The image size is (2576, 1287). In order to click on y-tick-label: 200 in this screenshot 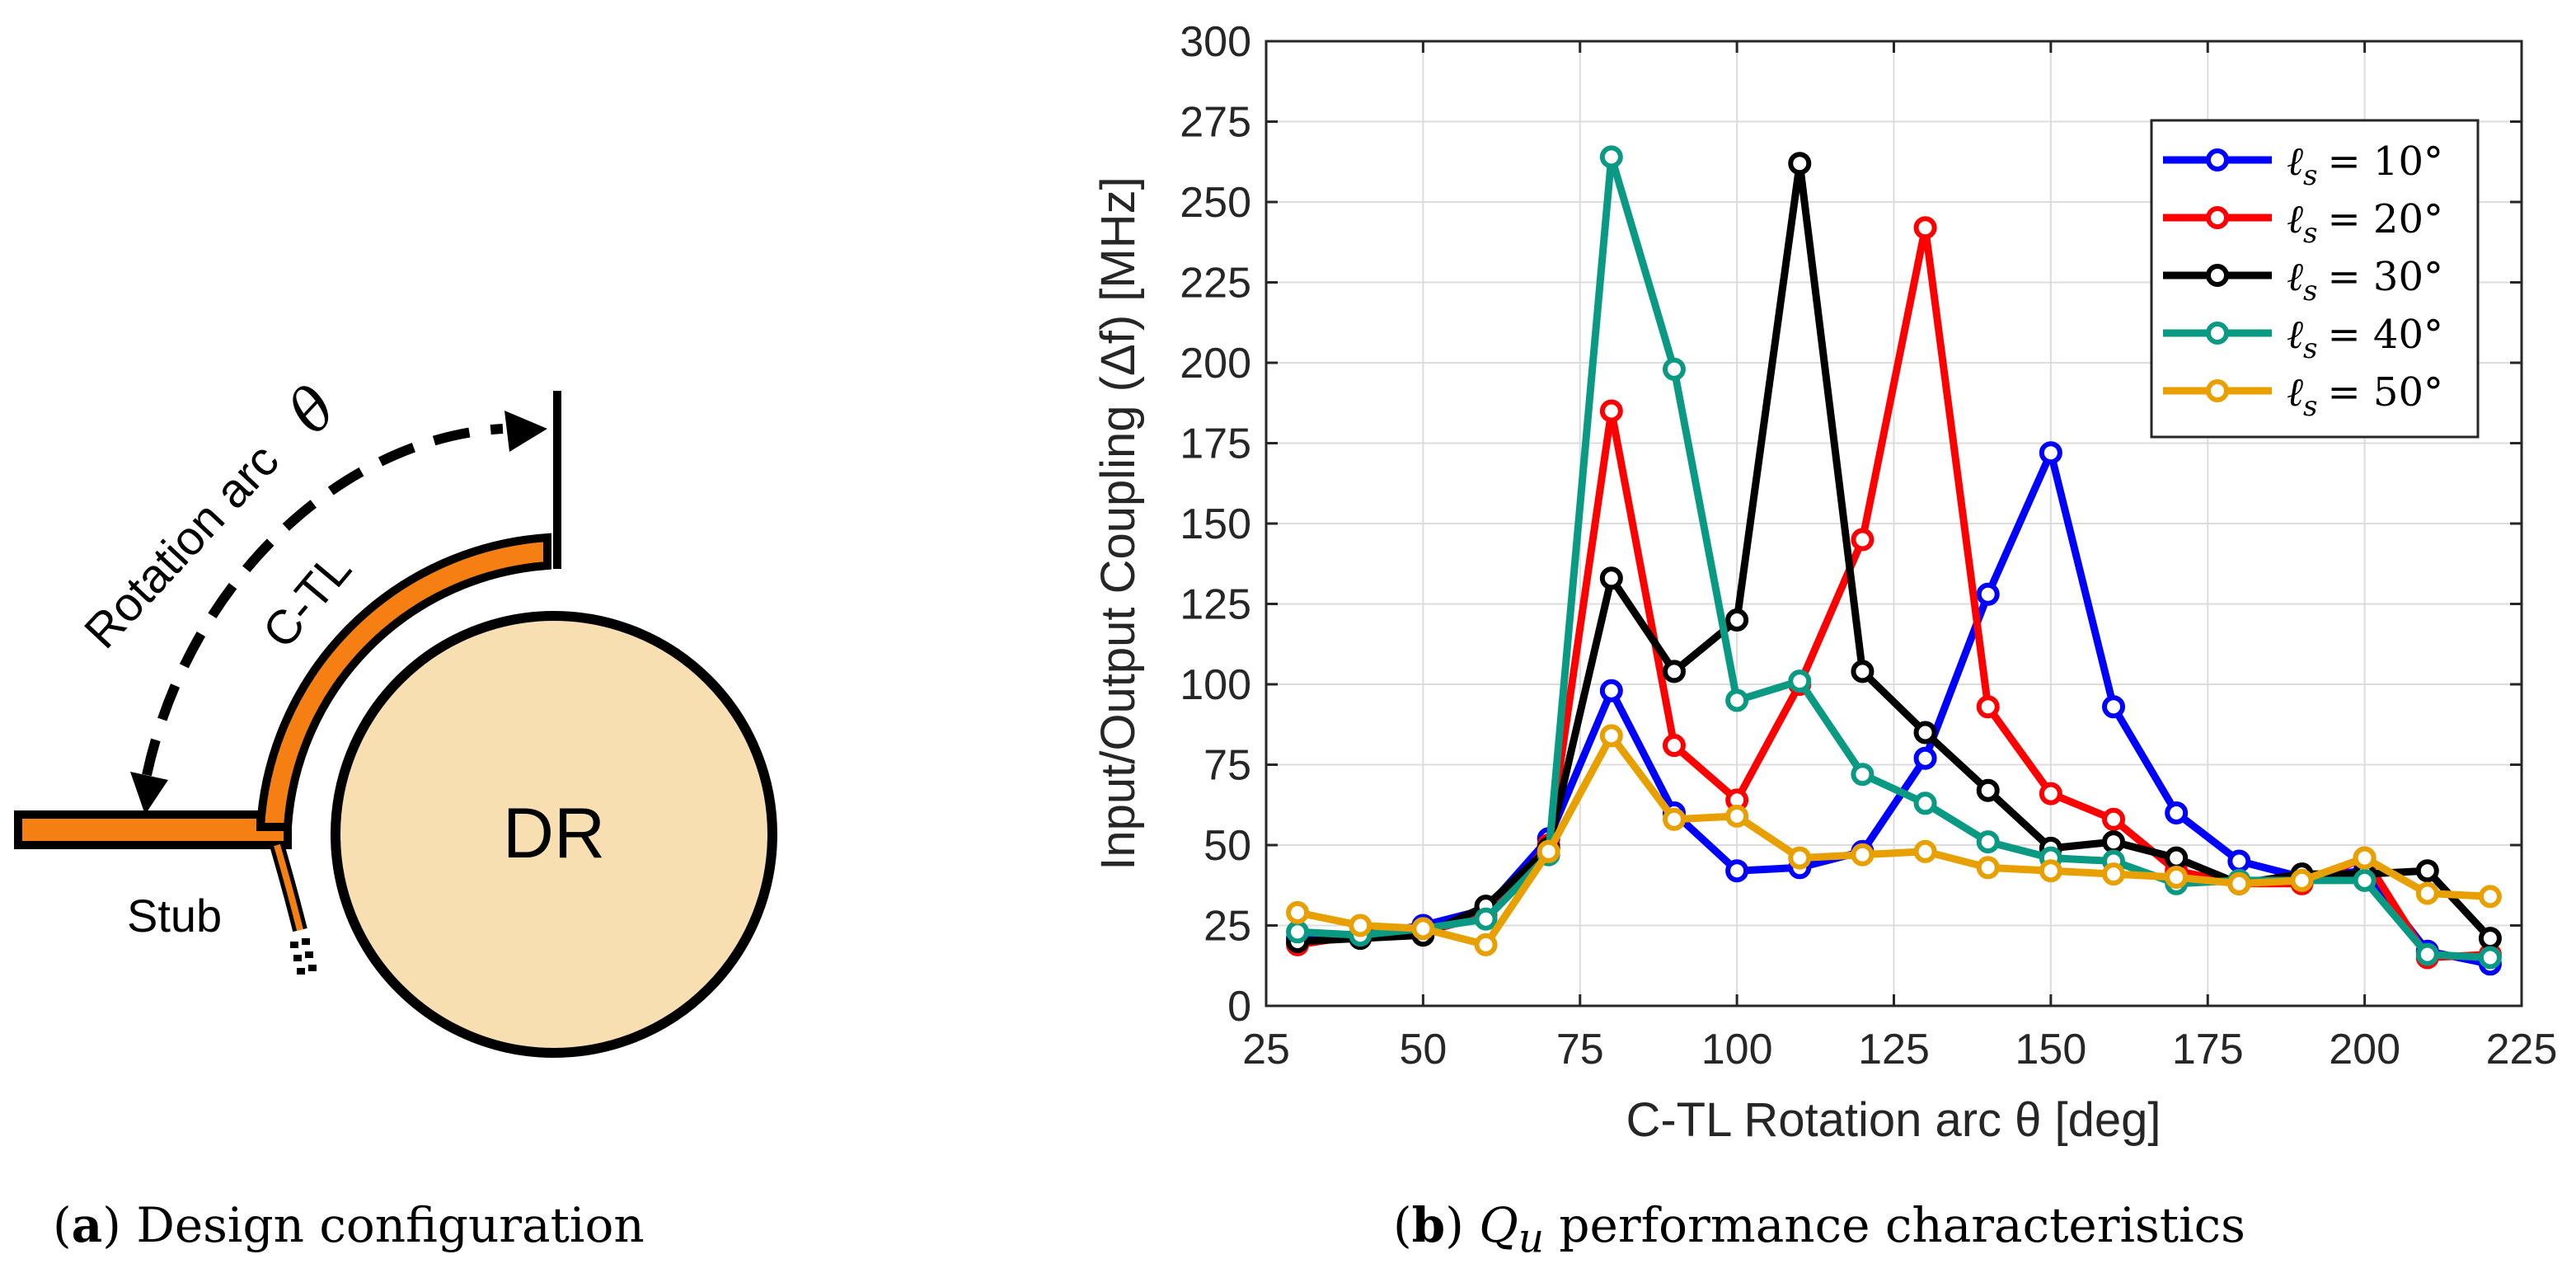, I will do `click(1215, 364)`.